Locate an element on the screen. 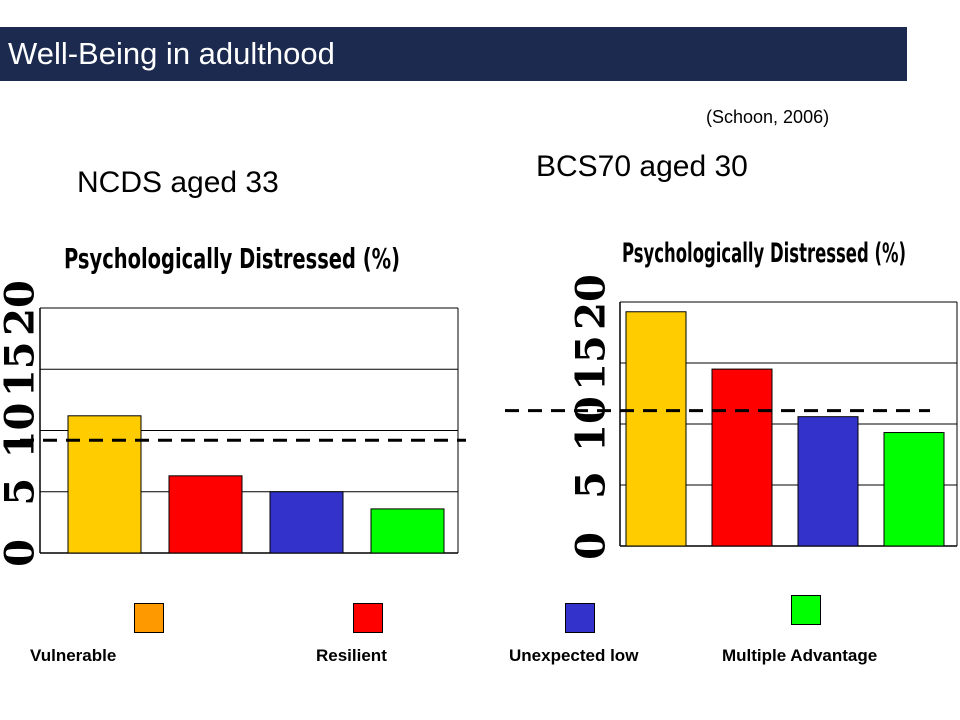 This screenshot has height=720, width=960. title-bar: Well-Being in adulthood is located at coordinates (453, 54).